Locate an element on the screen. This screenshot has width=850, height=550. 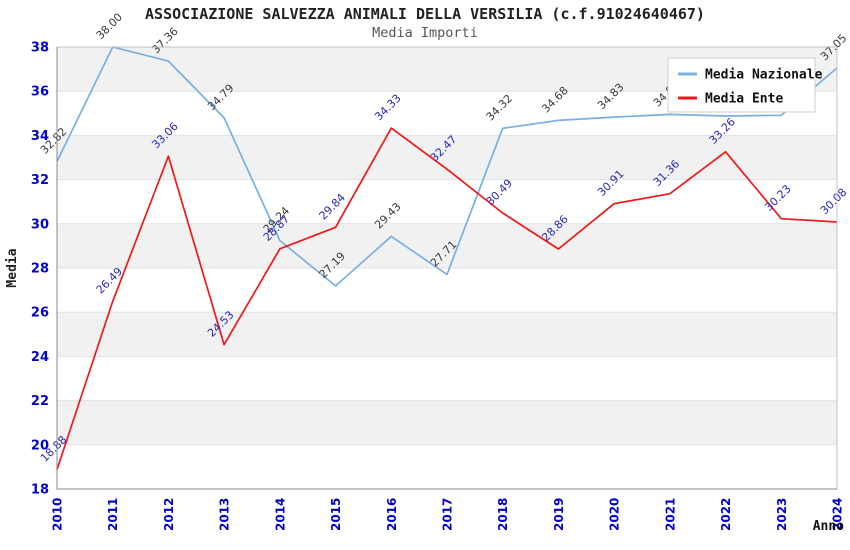
x-tick-label: 2017 is located at coordinates (448, 514).